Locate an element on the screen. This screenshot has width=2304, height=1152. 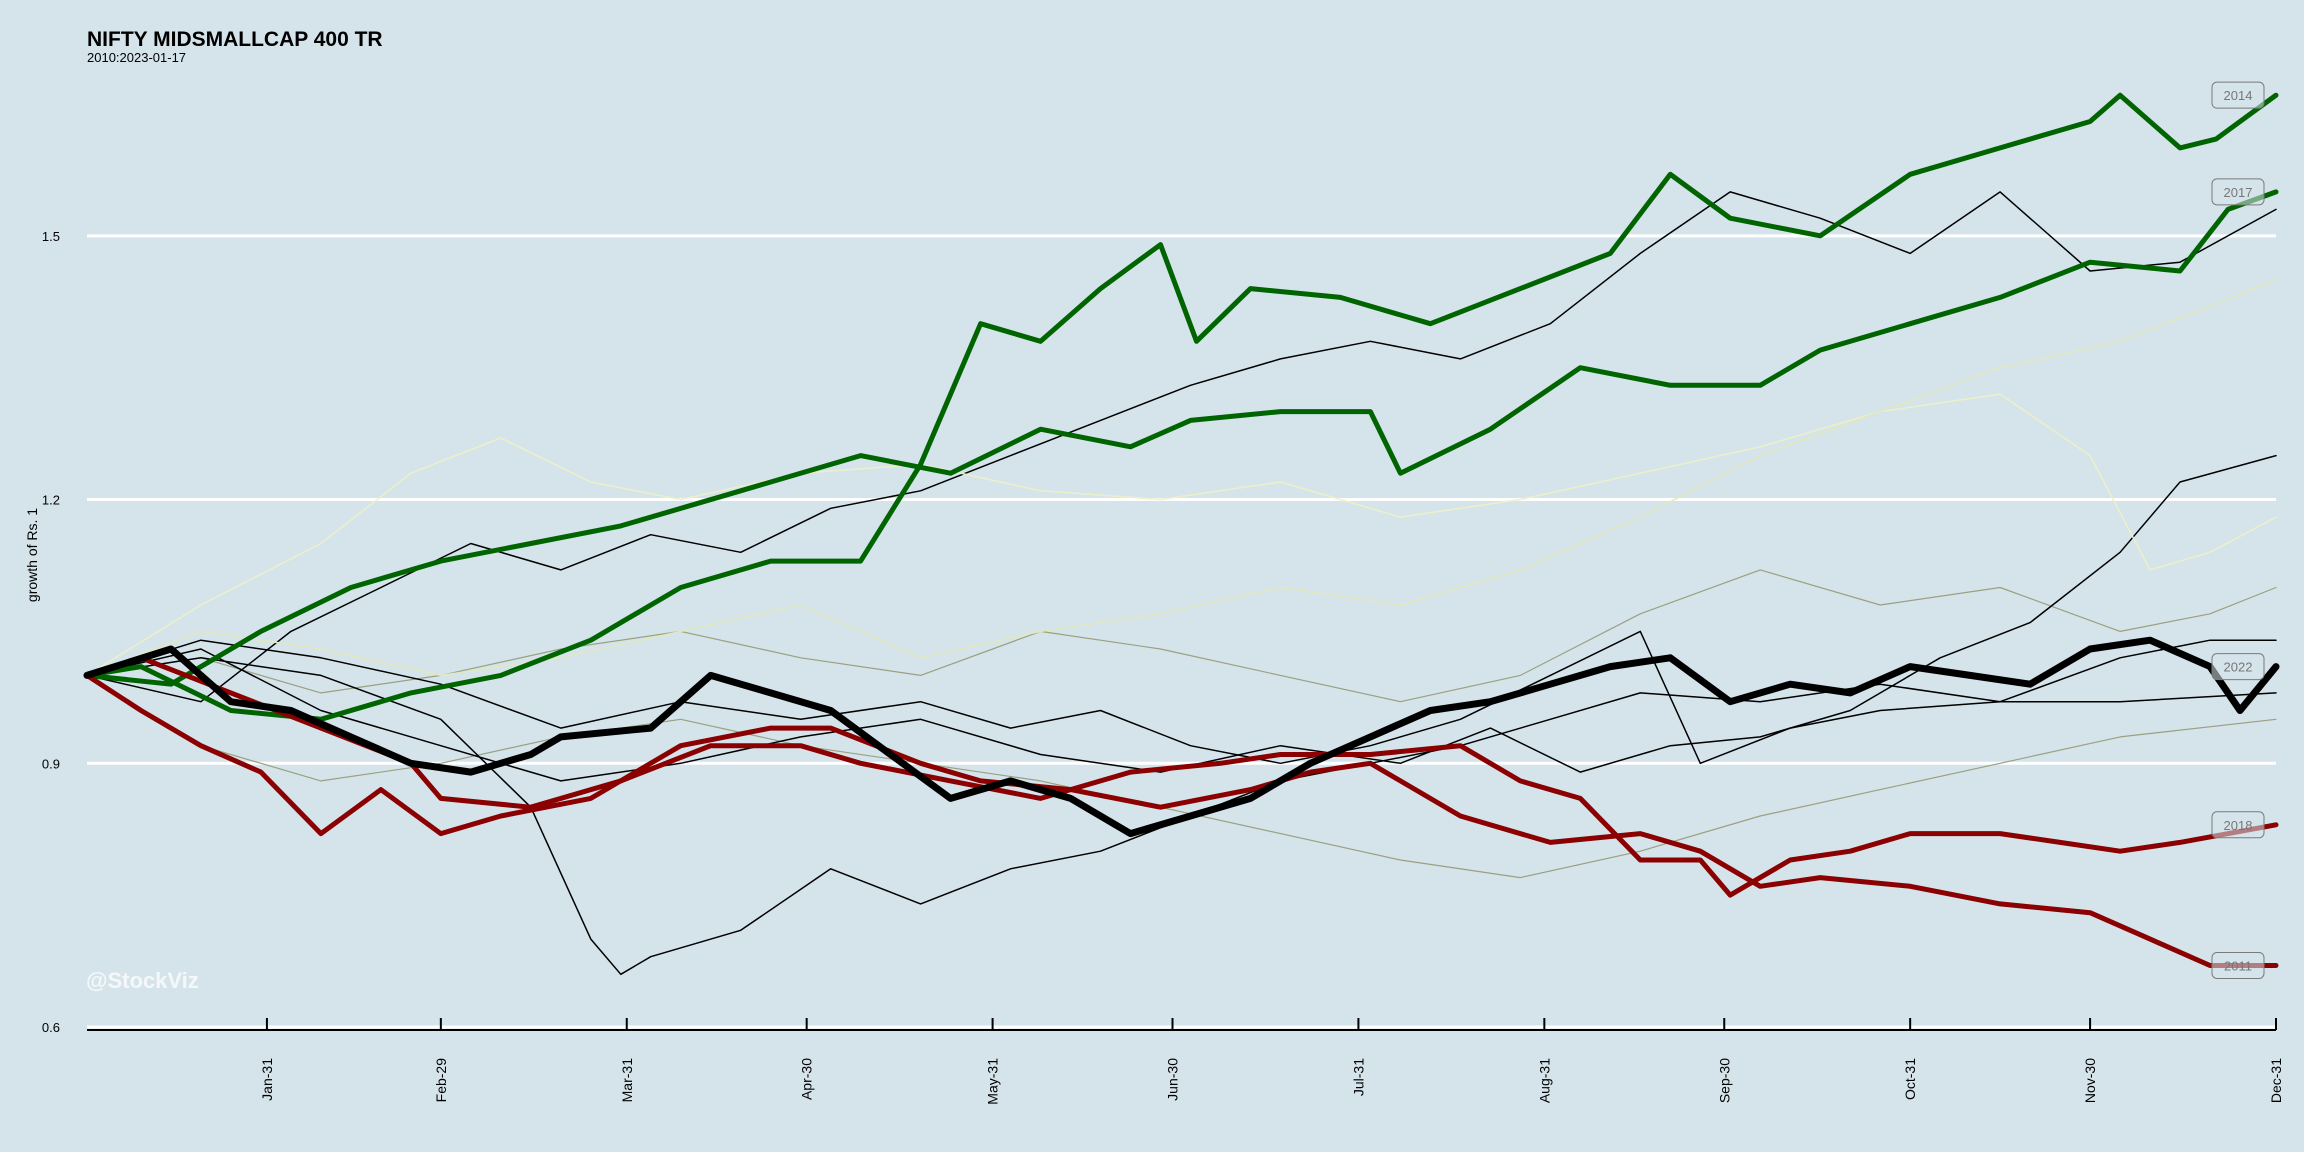
y-tick-label: 1.5 is located at coordinates (51, 236).